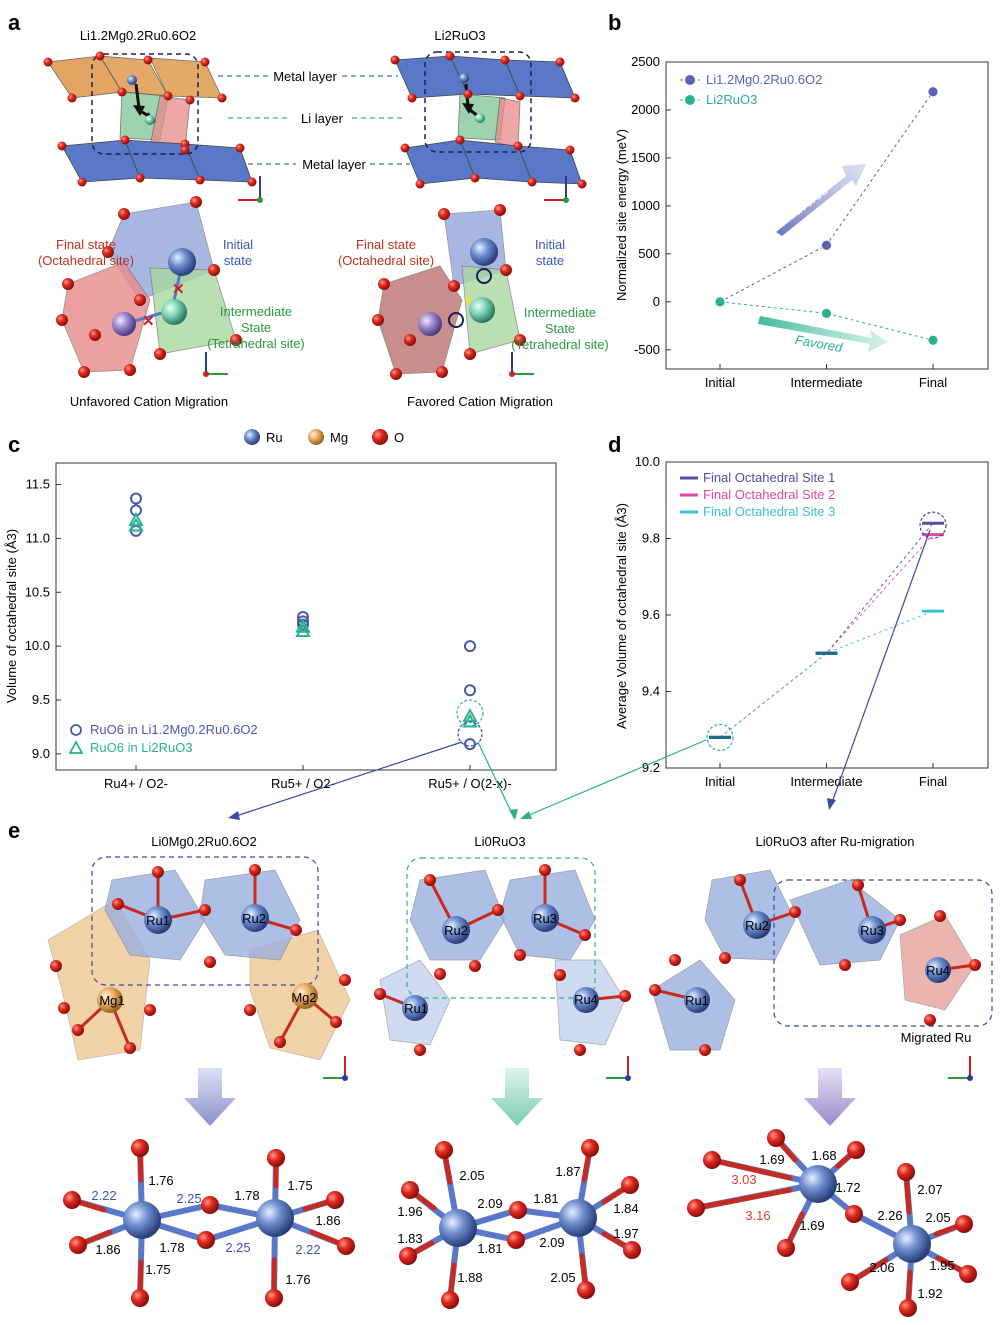 This screenshot has height=1325, width=1000. I want to click on panel-d-y-ticks: 10.0 9.8 9.6 9.4 9.2, so click(653, 614).